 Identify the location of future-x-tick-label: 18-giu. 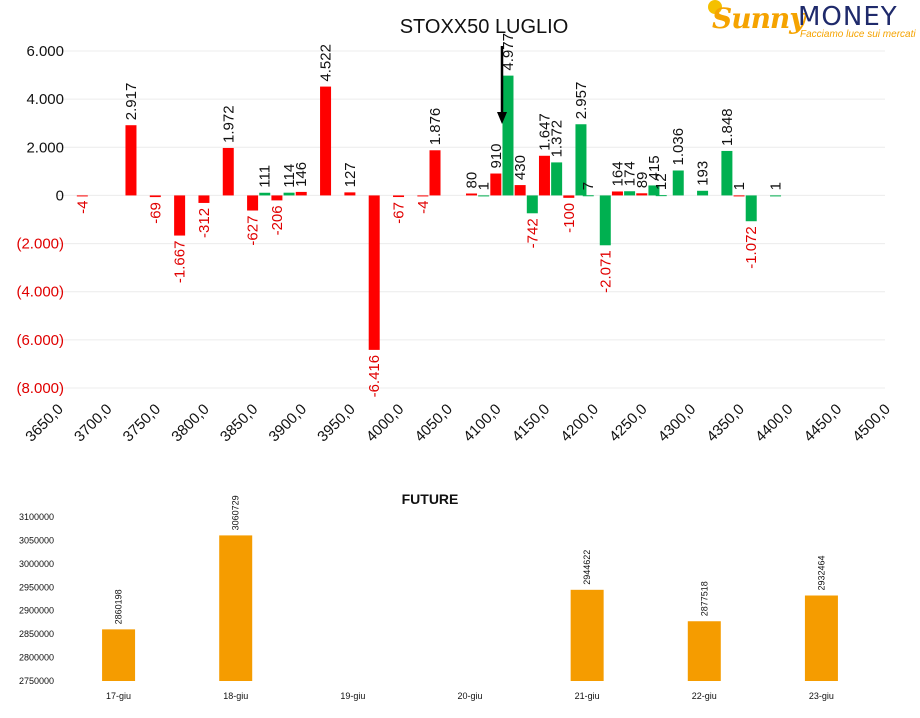
(235, 696).